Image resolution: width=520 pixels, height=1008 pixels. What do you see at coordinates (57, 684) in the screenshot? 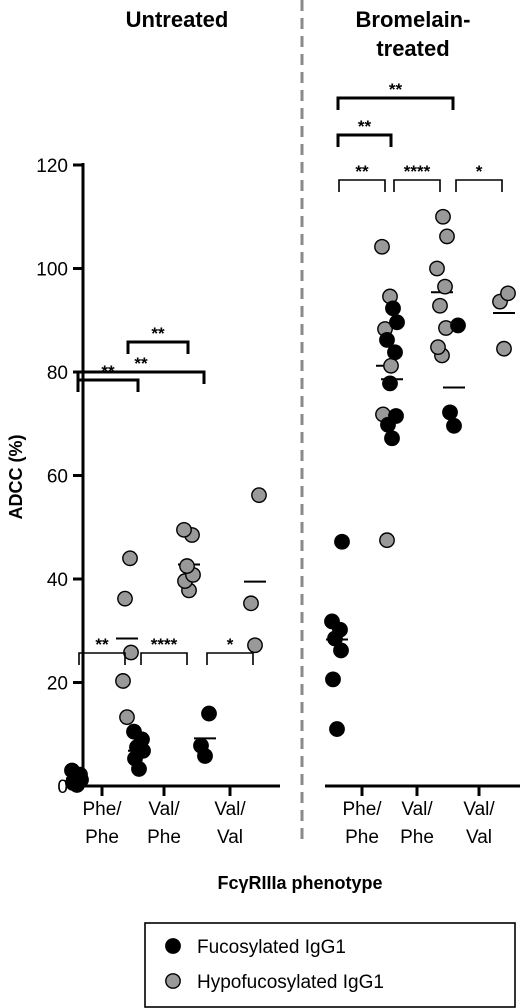
I see `y-tick-label: 20` at bounding box center [57, 684].